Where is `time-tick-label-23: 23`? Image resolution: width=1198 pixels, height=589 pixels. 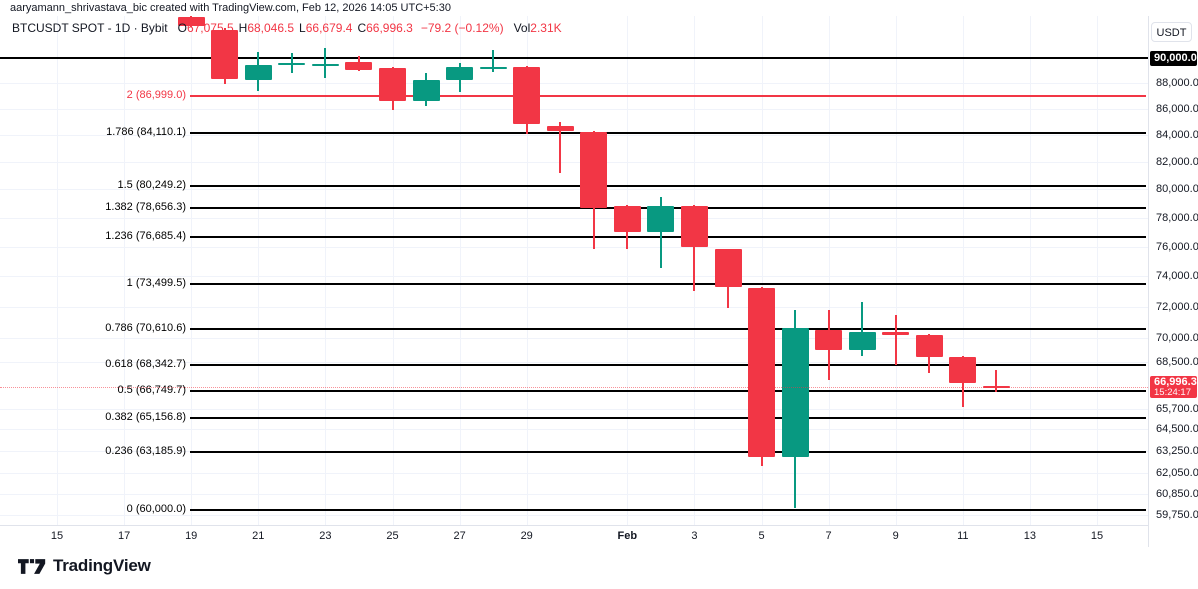 time-tick-label-23: 23 is located at coordinates (325, 536).